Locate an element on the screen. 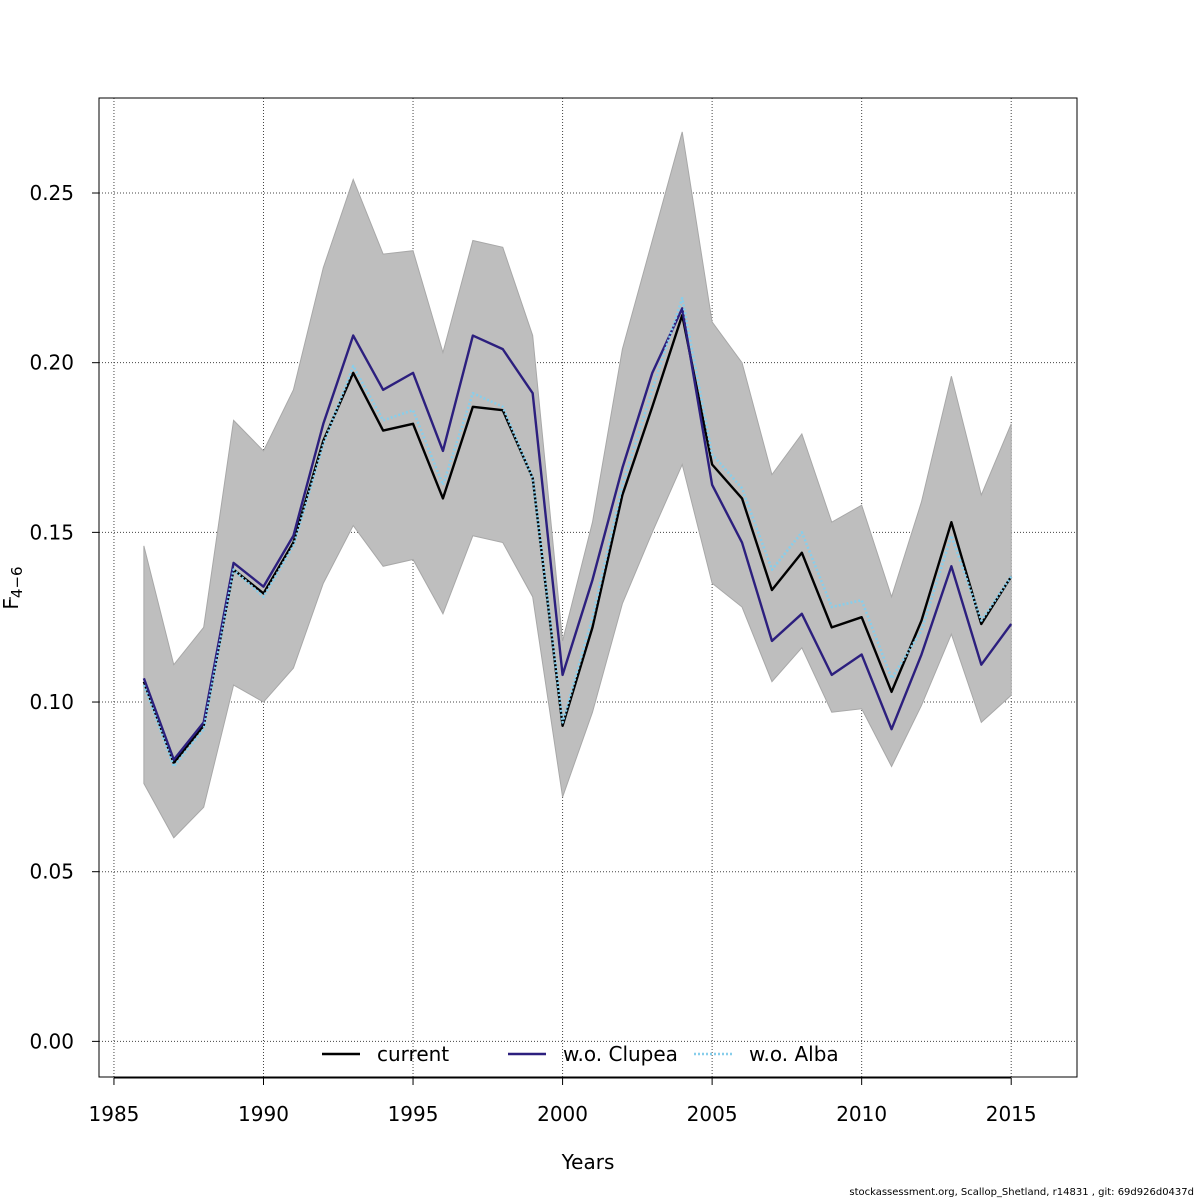 This screenshot has width=1200, height=1200. y-tick-label-3: 0.15 is located at coordinates (51, 532).